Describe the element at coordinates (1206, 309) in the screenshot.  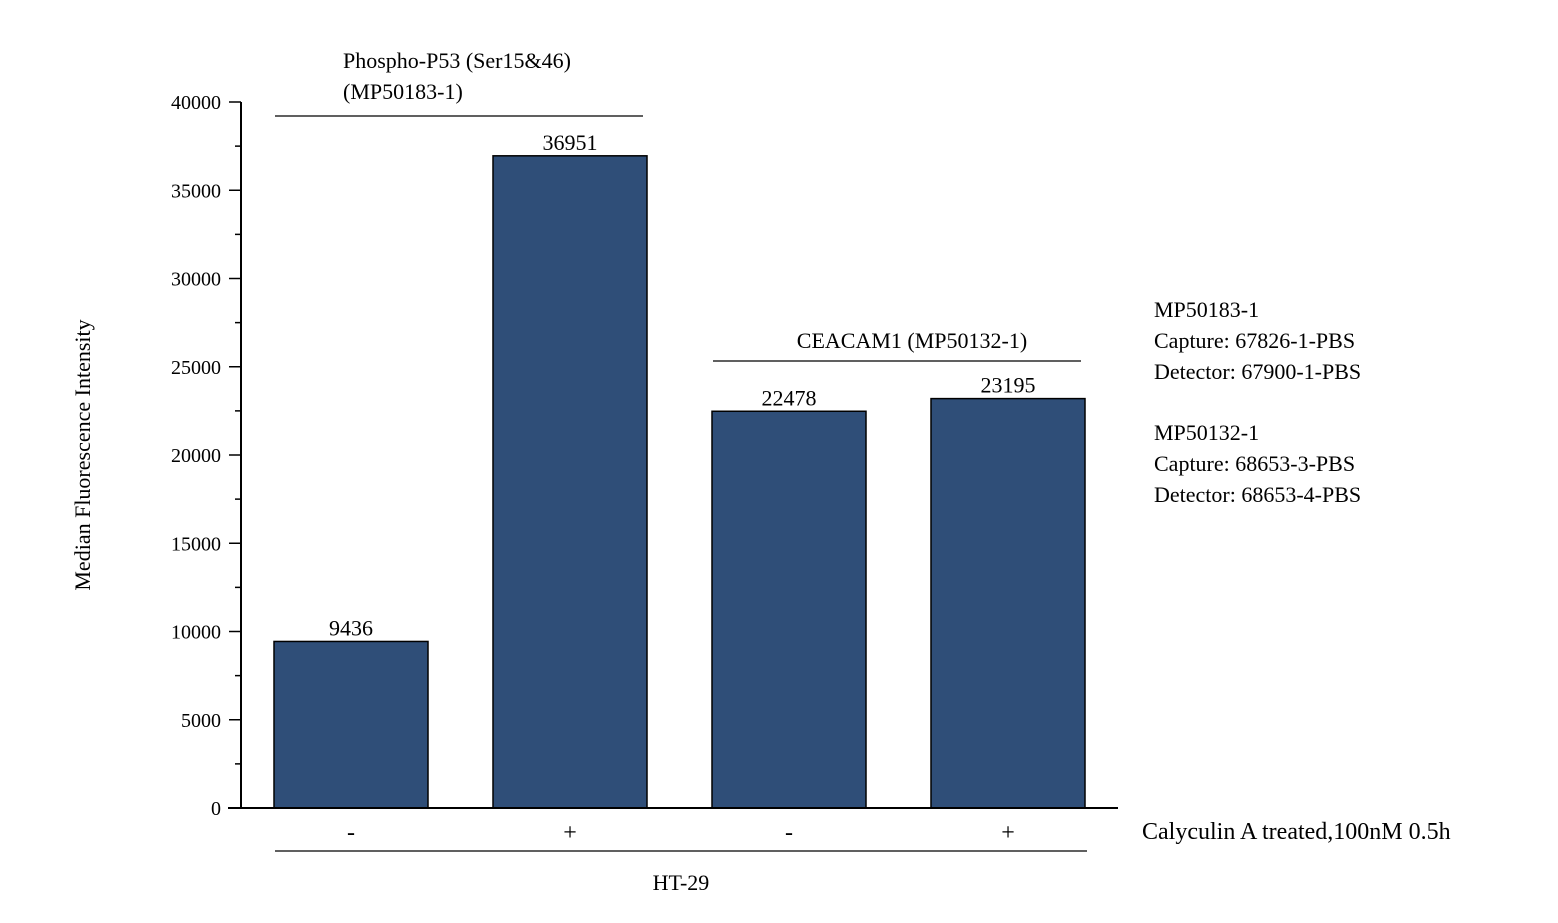
I see `note-0-line-0: MP50183-1` at that location.